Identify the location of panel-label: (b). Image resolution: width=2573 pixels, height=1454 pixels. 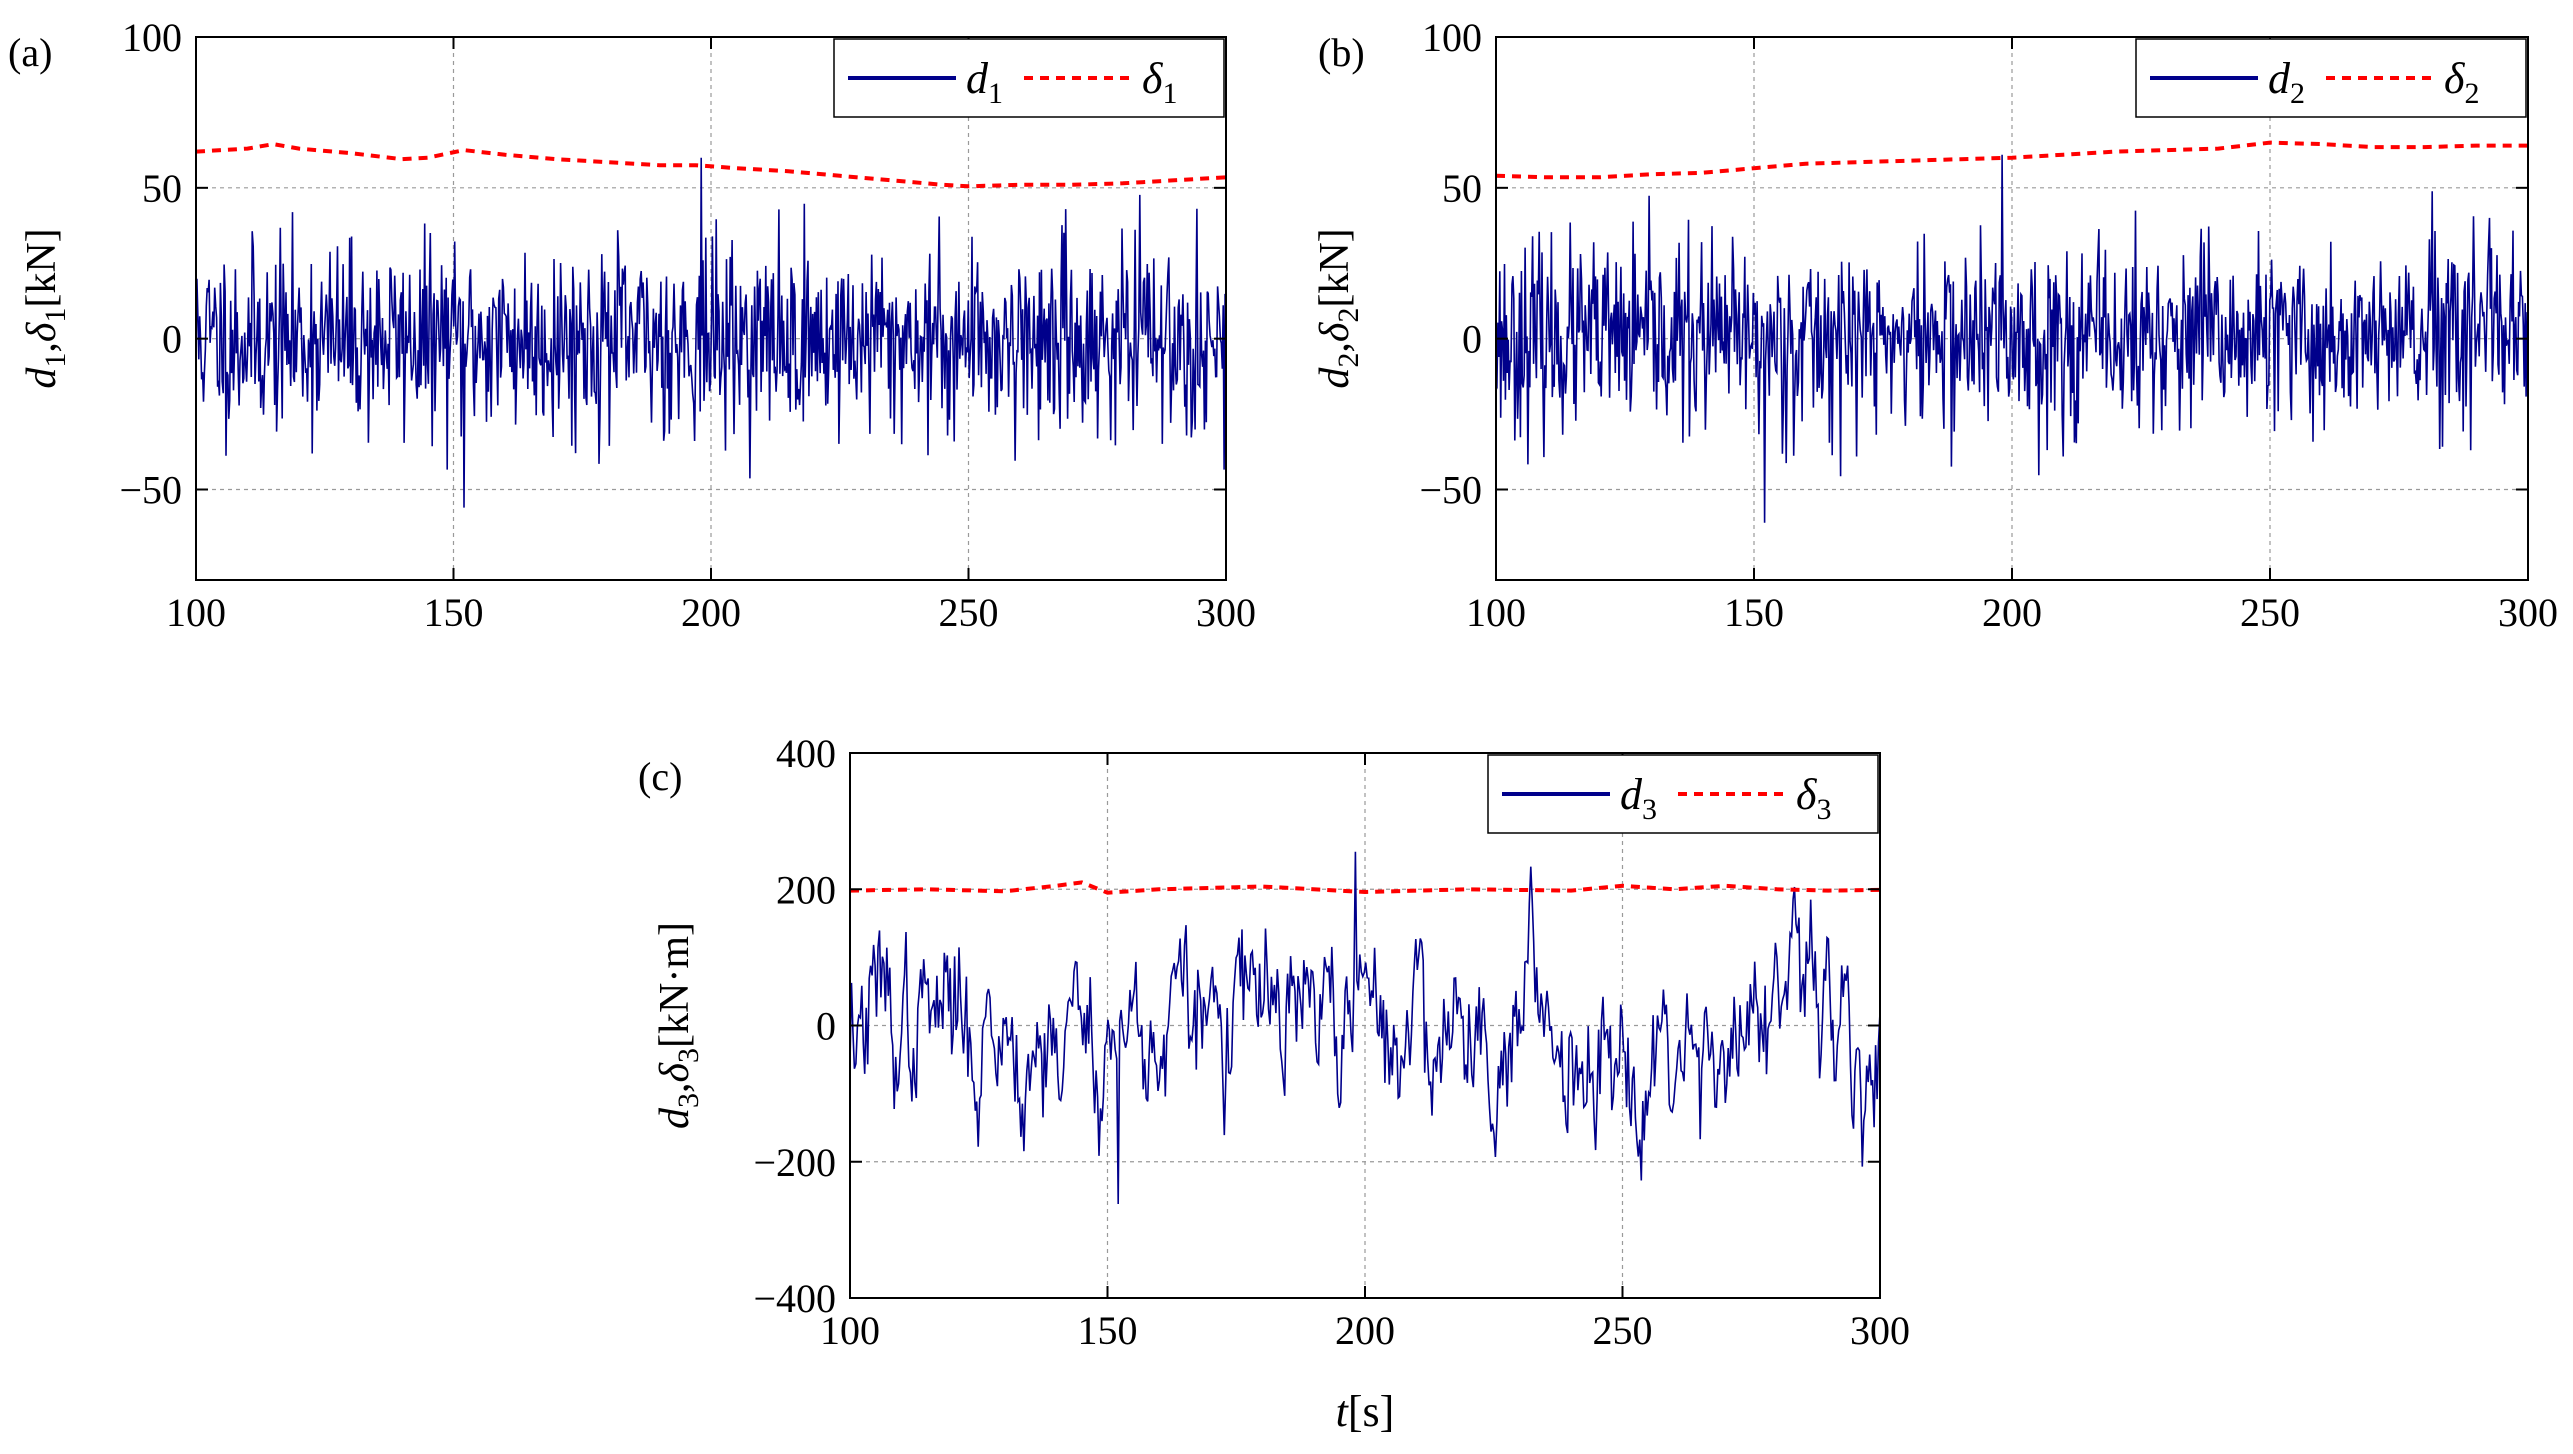
(1341, 52).